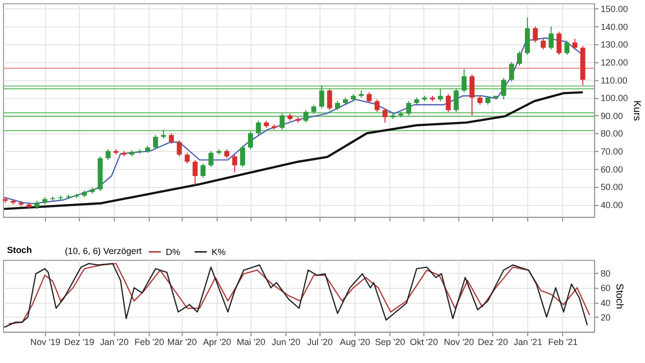  I want to click on x-tick-label: Nov '20, so click(459, 342).